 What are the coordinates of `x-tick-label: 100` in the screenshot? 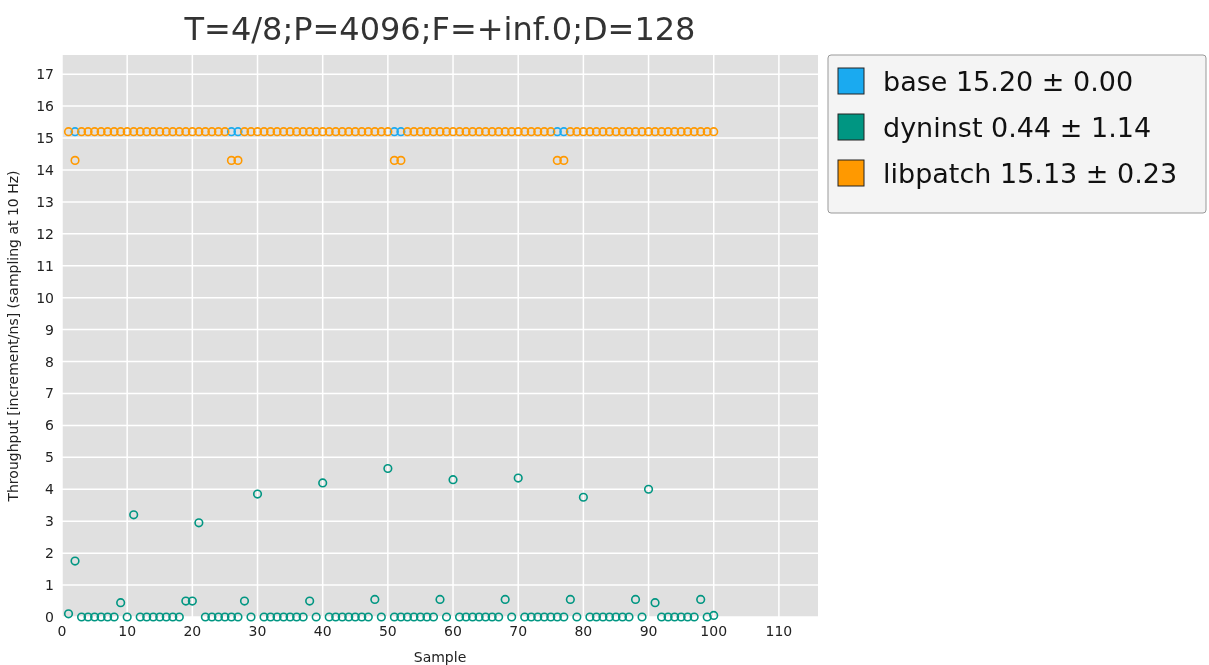 It's located at (714, 631).